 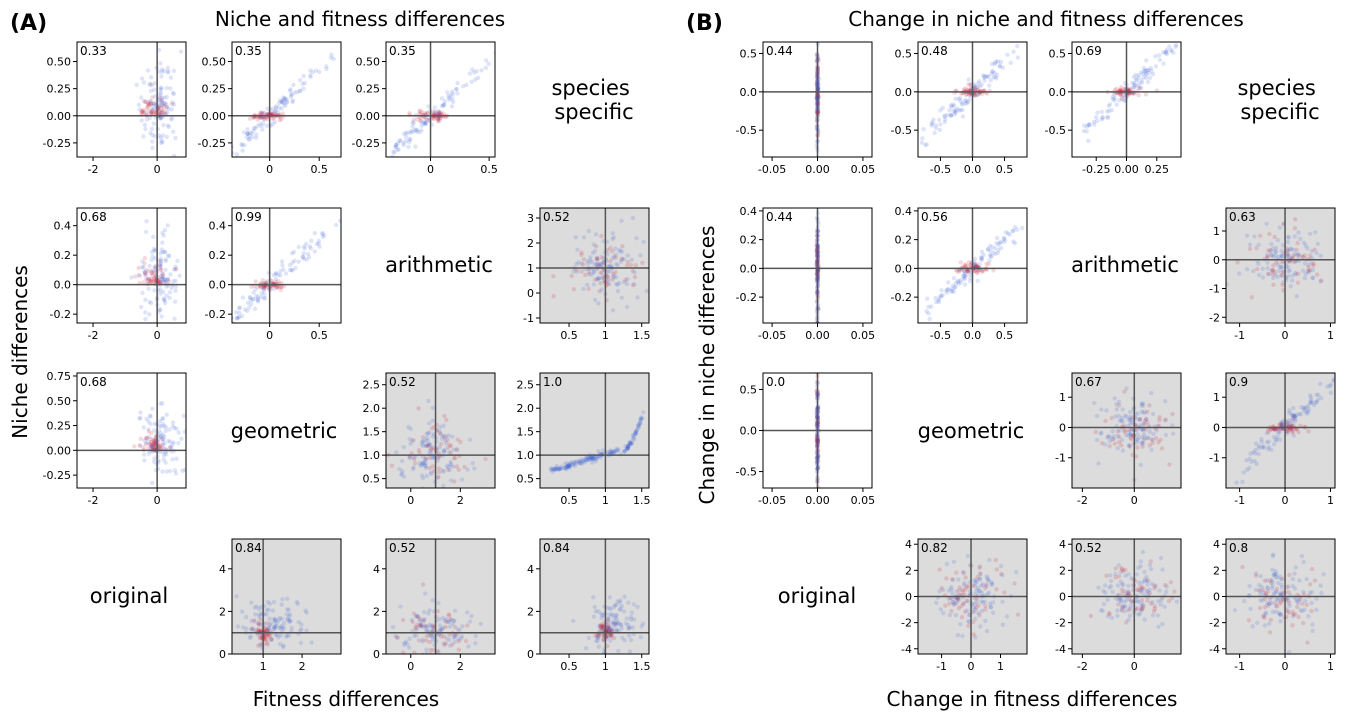 I want to click on correlation-label: 1.0, so click(x=552, y=382).